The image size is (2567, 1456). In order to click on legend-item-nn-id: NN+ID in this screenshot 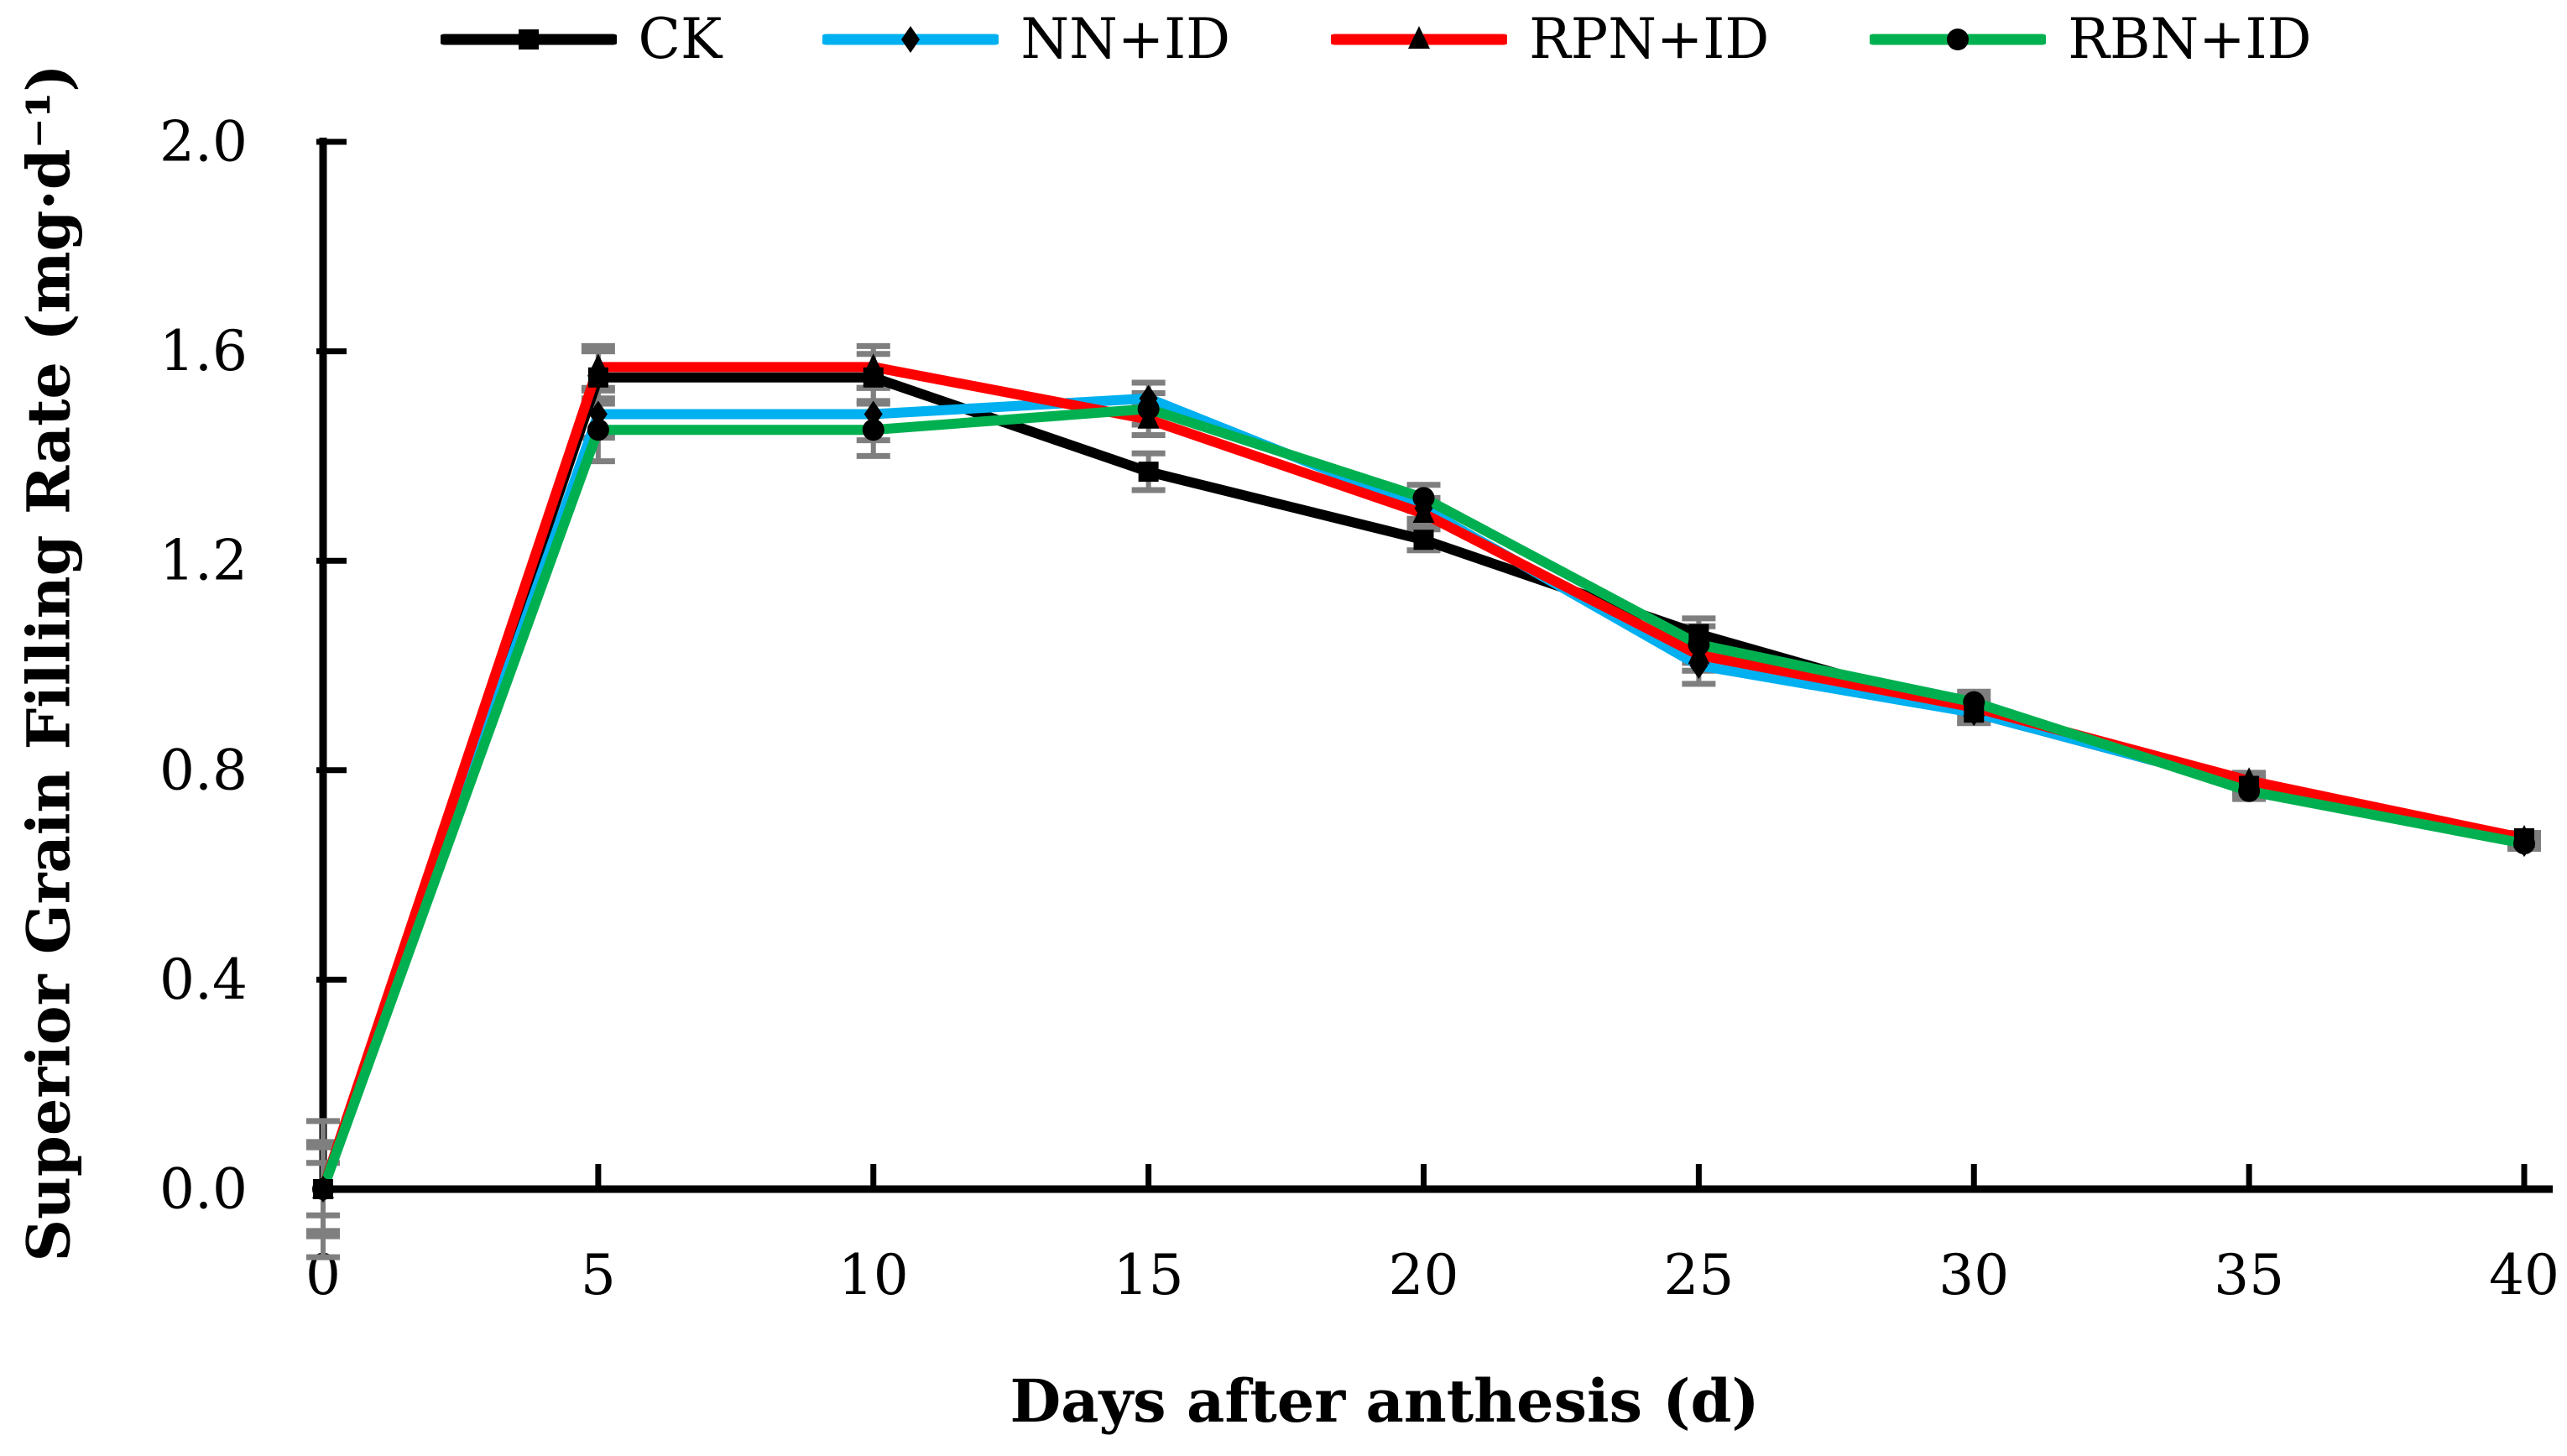, I will do `click(1026, 39)`.